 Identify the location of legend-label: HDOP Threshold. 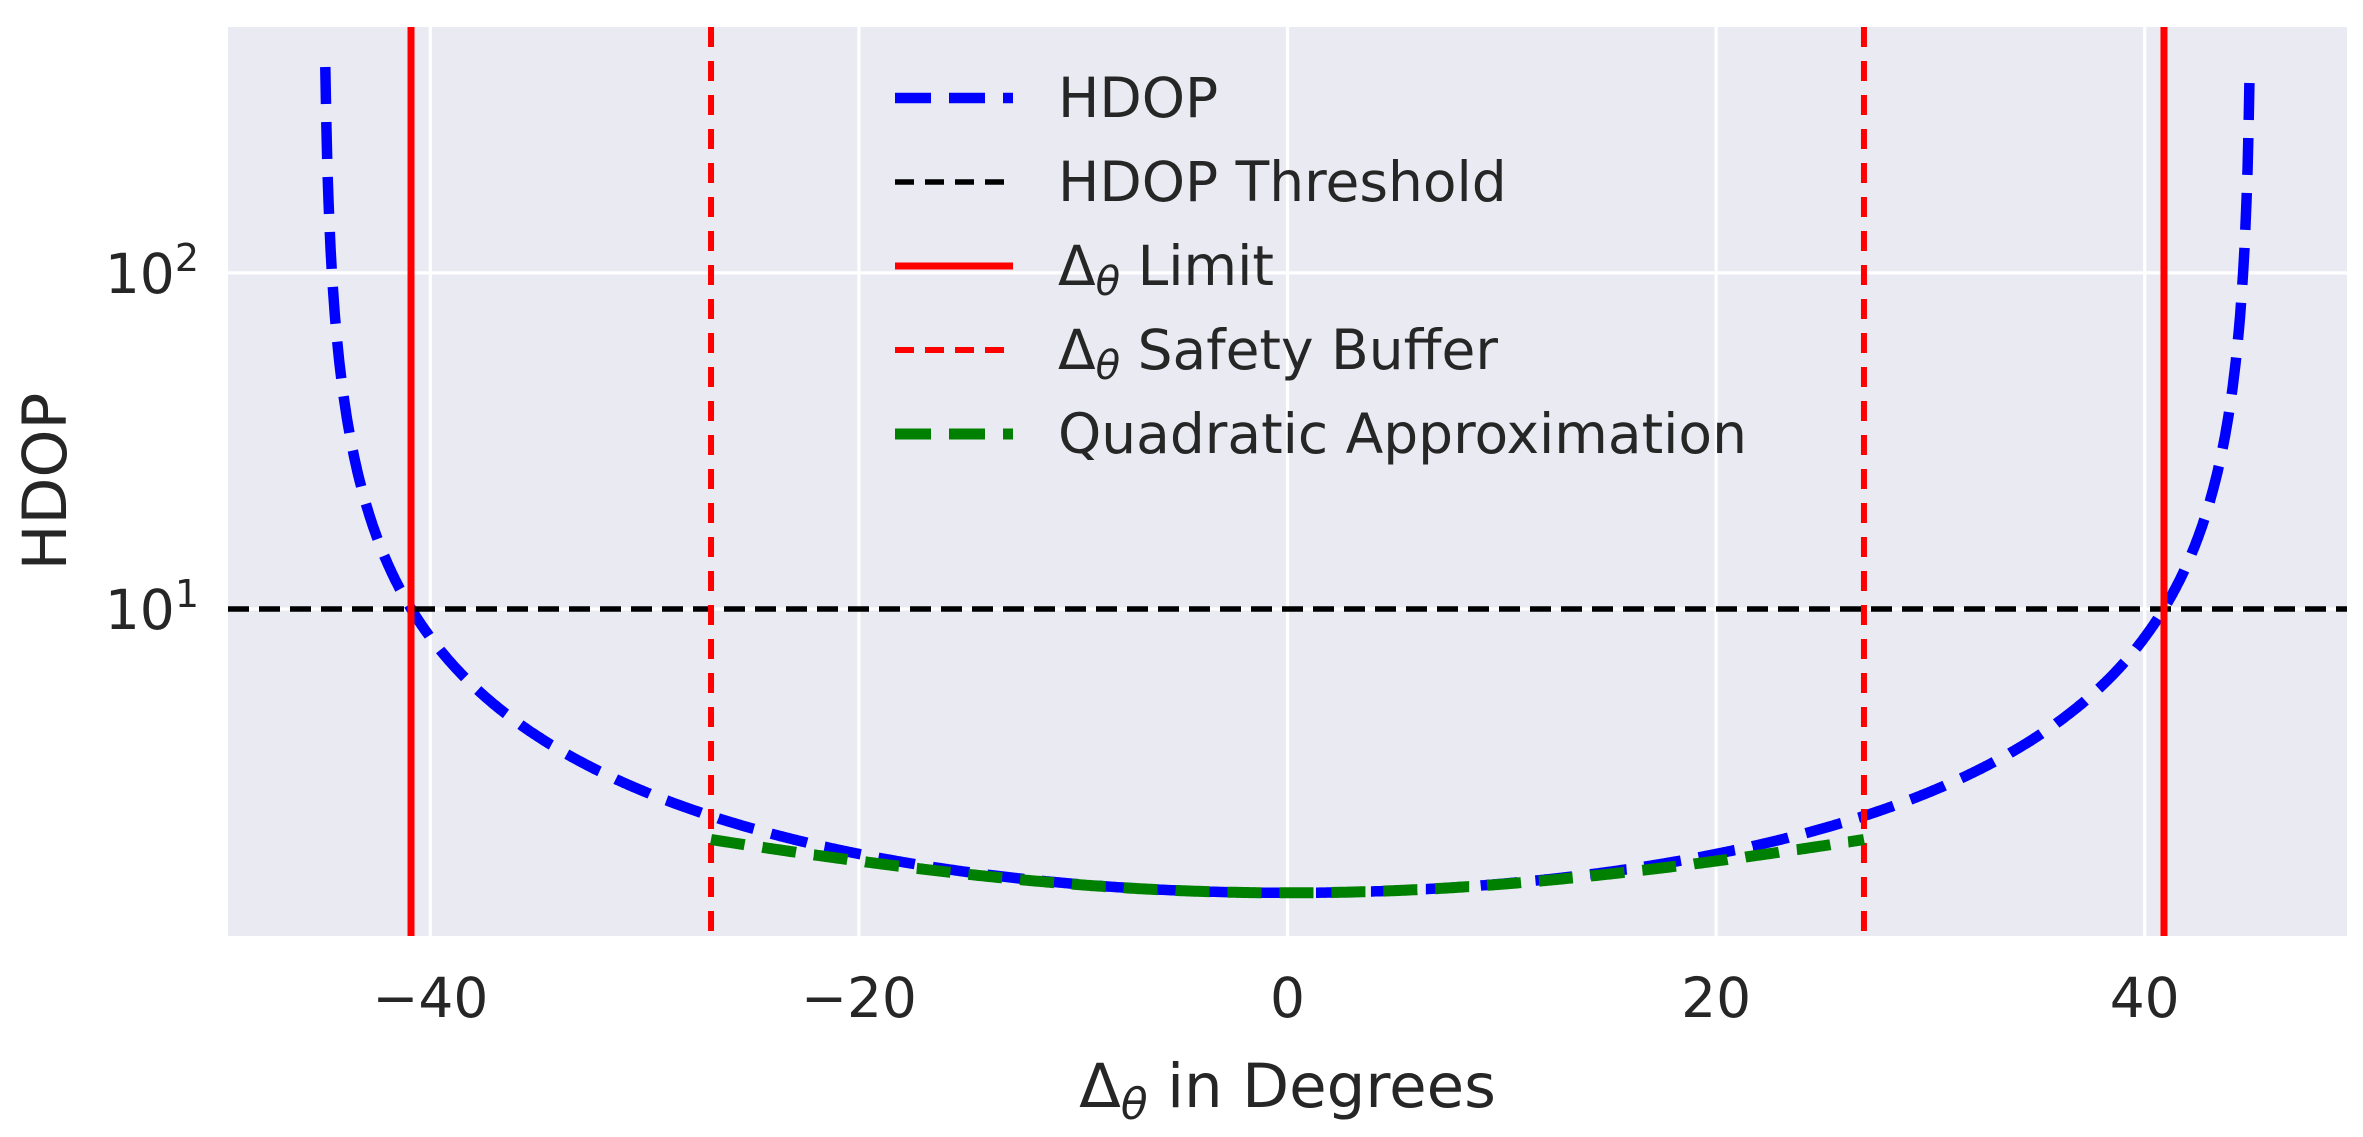
(1282, 182).